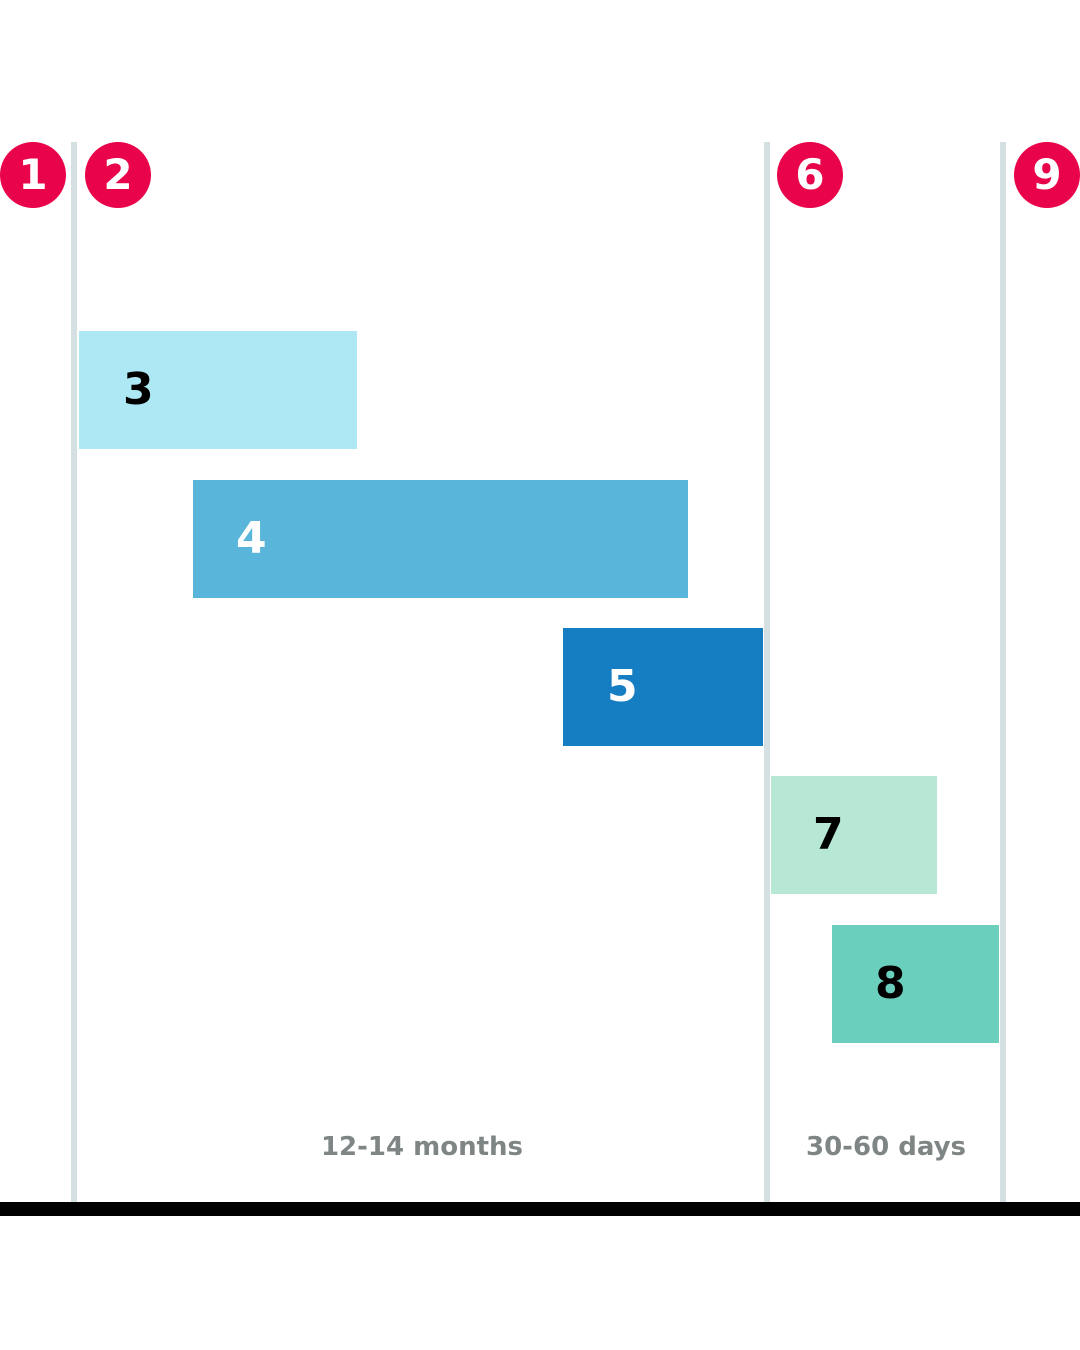  What do you see at coordinates (440, 539) in the screenshot?
I see `step-bar-4: 4` at bounding box center [440, 539].